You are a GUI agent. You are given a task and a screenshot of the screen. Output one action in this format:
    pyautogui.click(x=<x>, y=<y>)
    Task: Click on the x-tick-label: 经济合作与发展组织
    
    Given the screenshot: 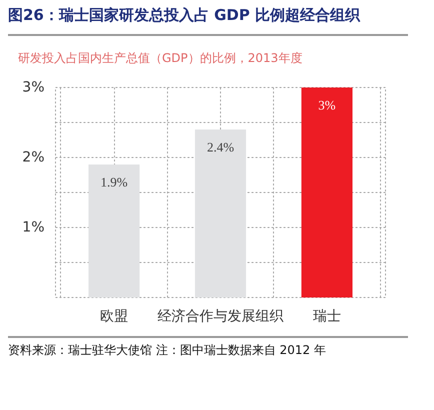 What is the action you would take?
    pyautogui.click(x=221, y=316)
    